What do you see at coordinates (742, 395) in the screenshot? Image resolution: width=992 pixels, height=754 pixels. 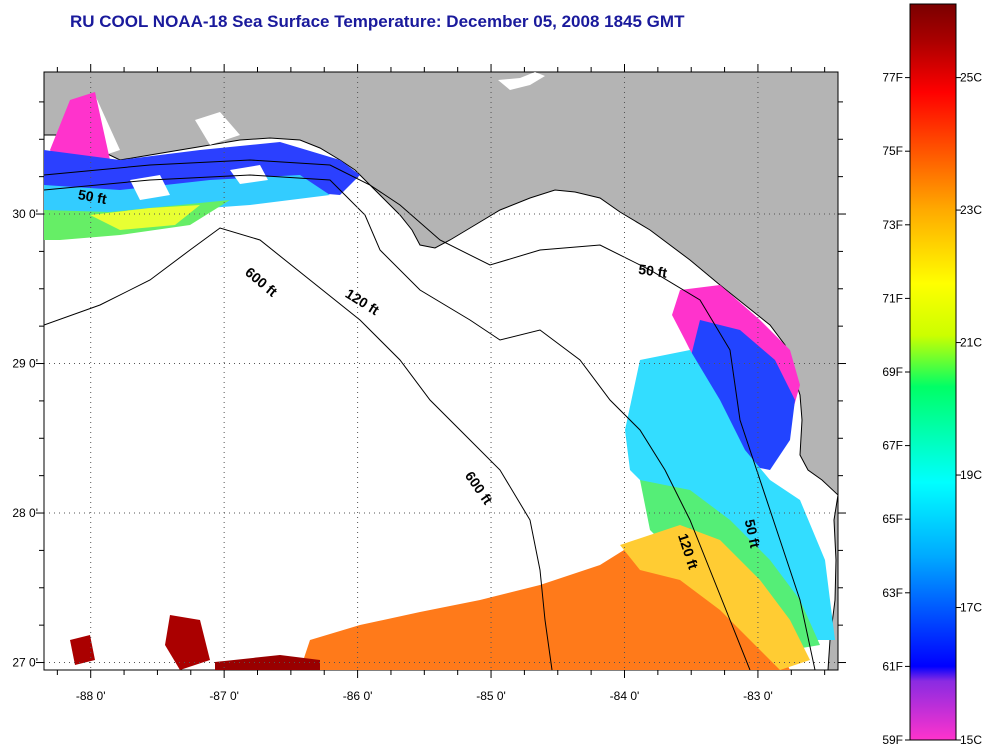 I see `sst-shelf-blue` at bounding box center [742, 395].